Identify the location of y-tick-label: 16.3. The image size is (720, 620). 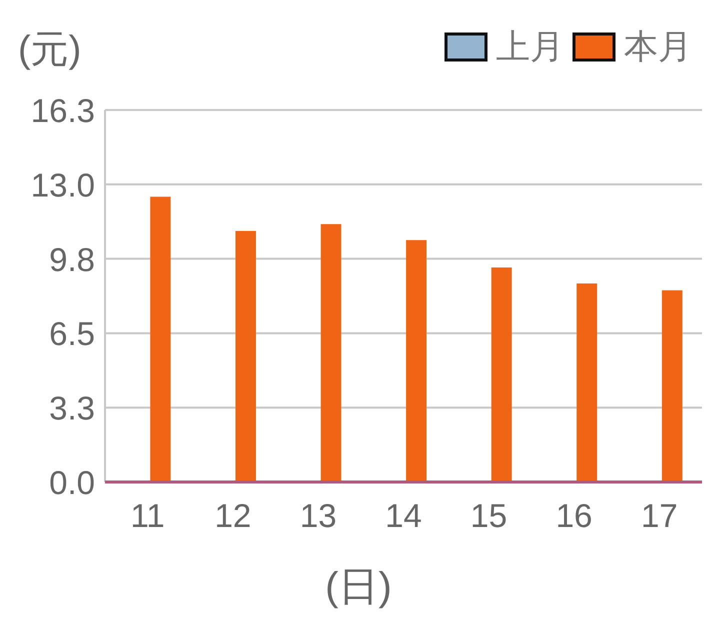
(62, 110).